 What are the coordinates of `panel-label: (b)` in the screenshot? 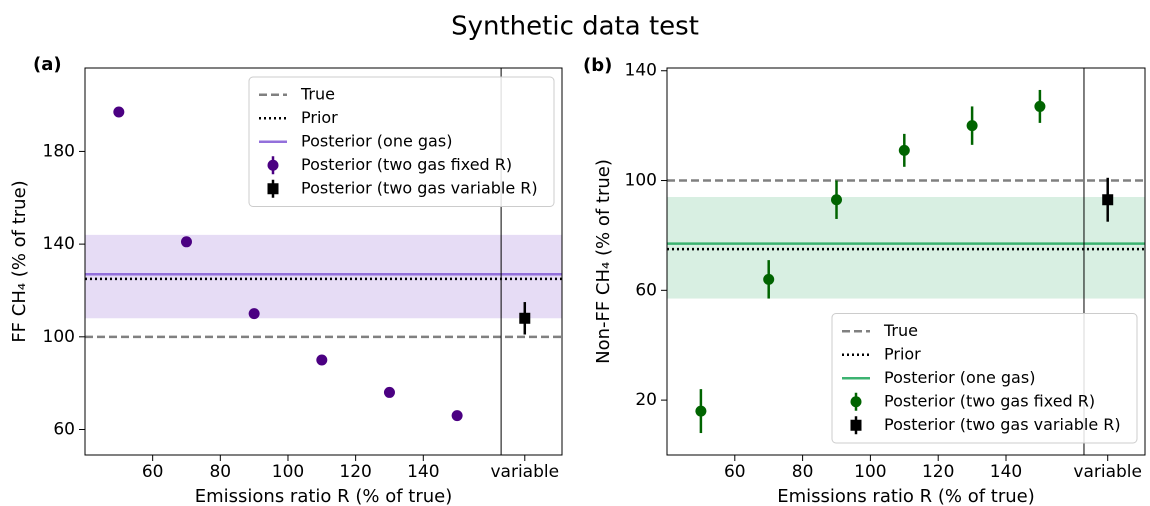 It's located at (597, 65).